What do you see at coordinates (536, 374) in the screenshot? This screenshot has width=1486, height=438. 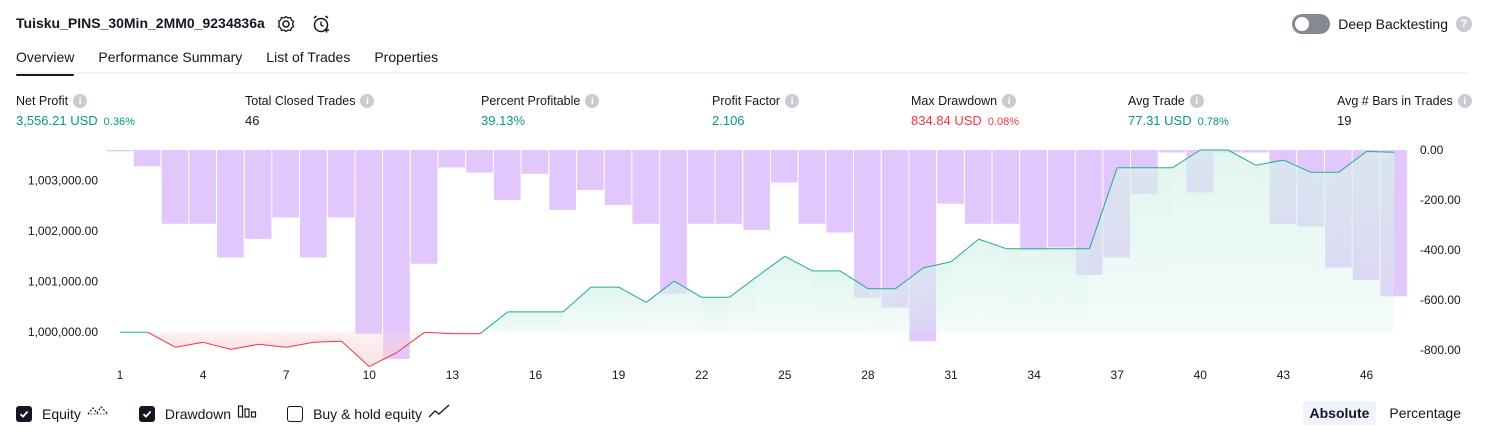 I see `x-axis-tick: 16` at bounding box center [536, 374].